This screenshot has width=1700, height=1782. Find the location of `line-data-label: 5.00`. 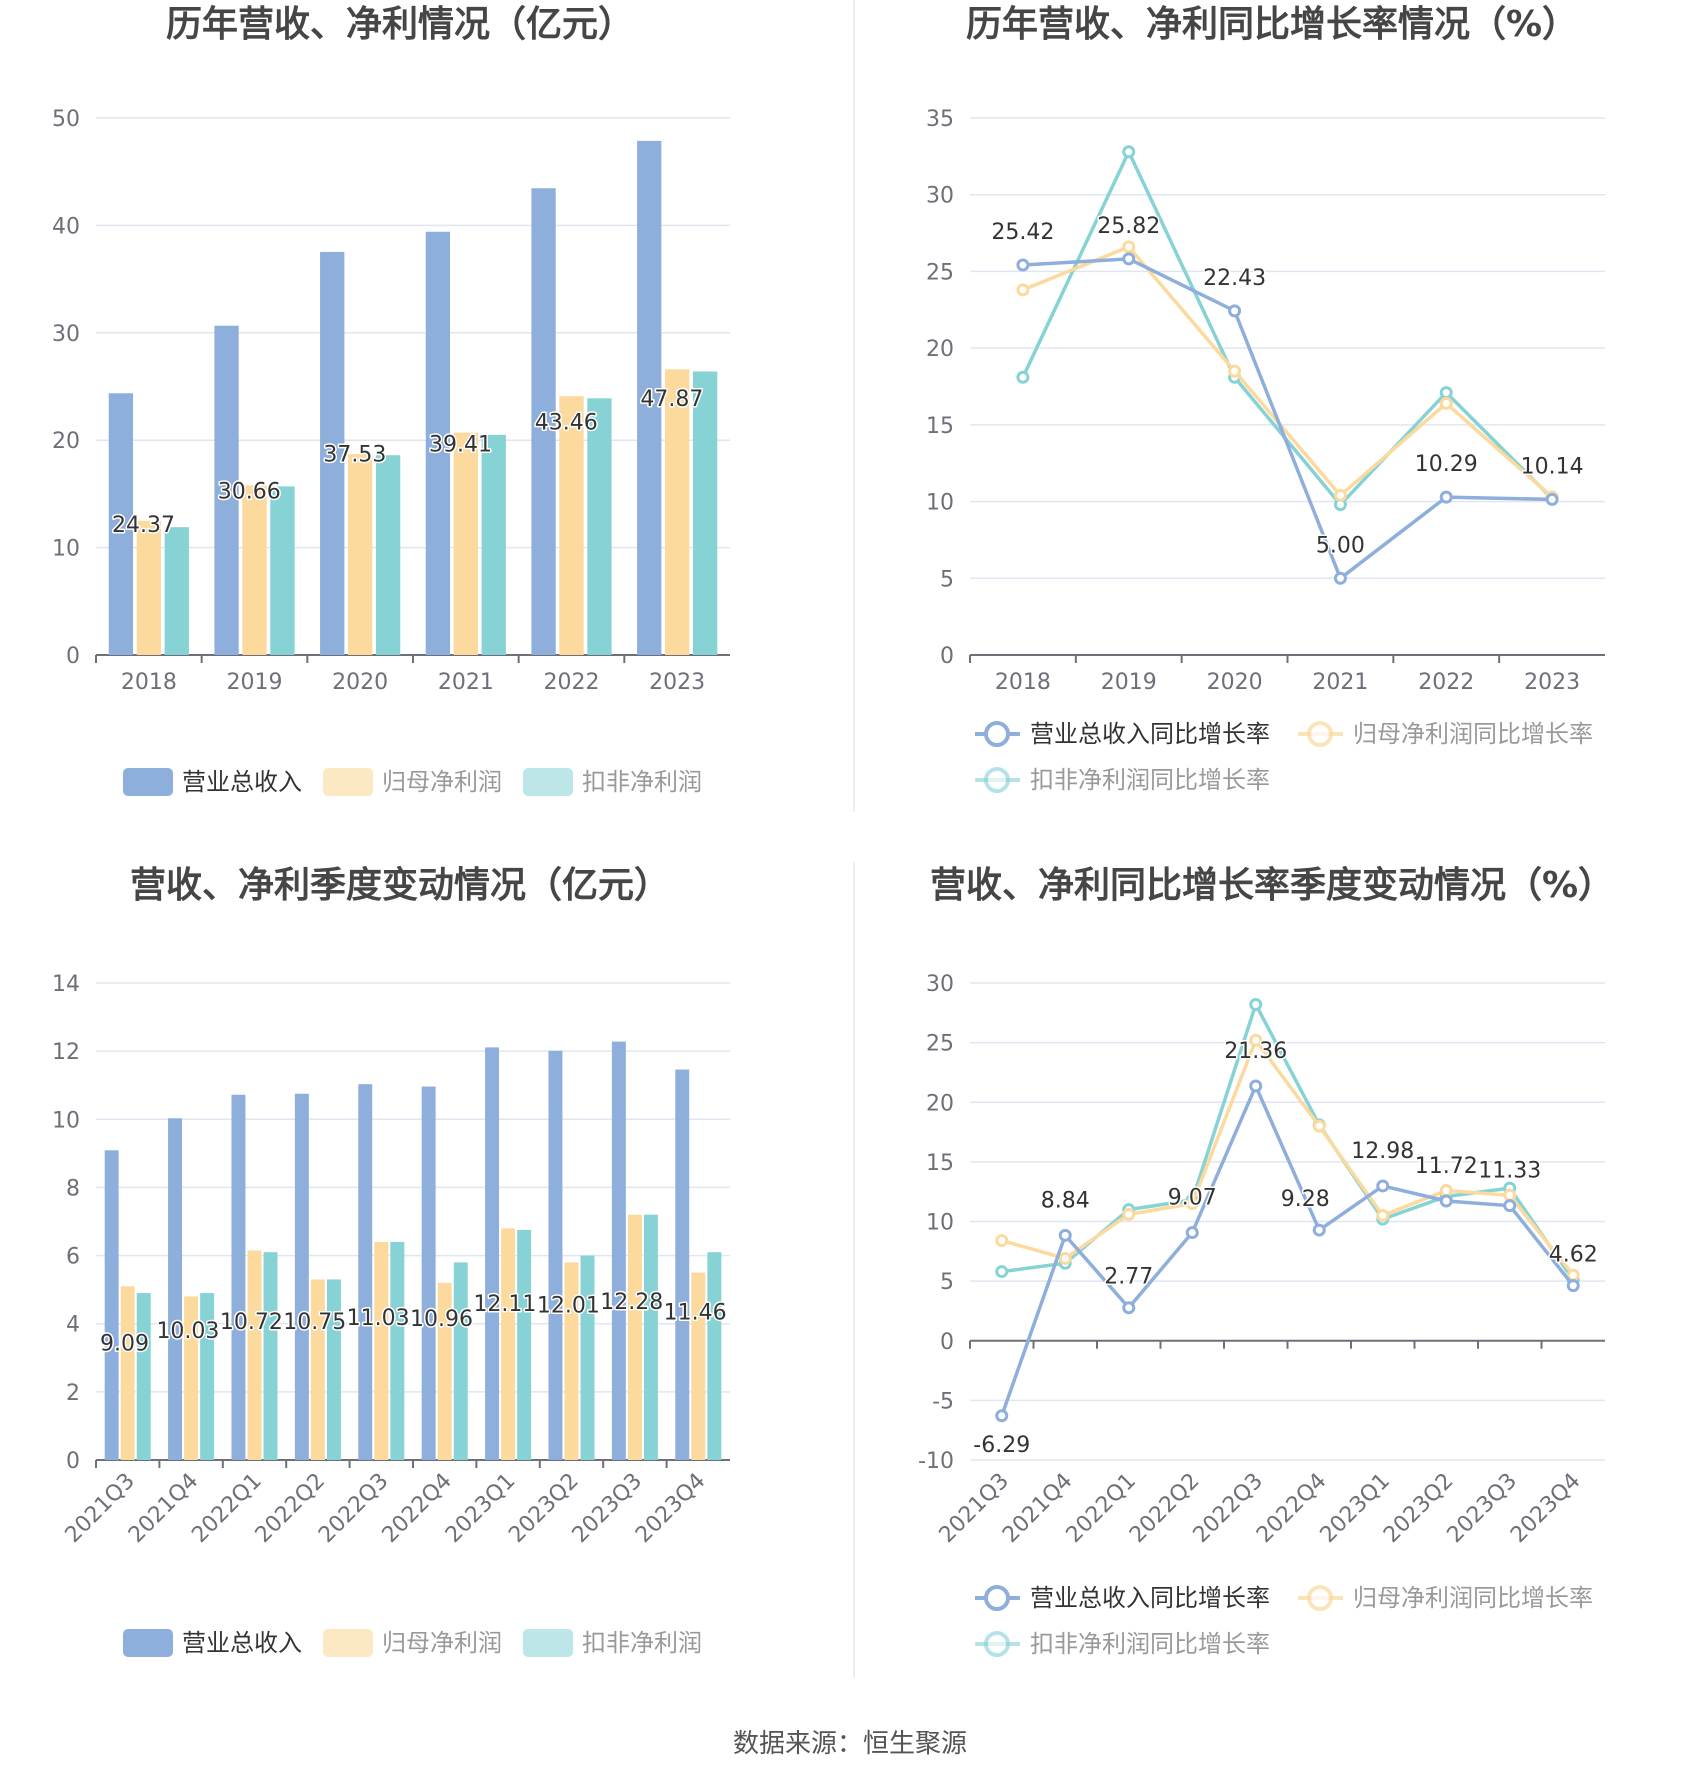

line-data-label: 5.00 is located at coordinates (1340, 545).